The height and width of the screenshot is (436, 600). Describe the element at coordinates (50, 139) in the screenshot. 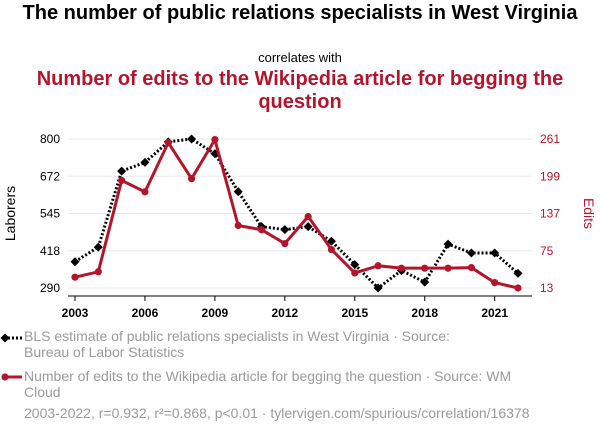

I see `y-left-tick-label: 800` at that location.